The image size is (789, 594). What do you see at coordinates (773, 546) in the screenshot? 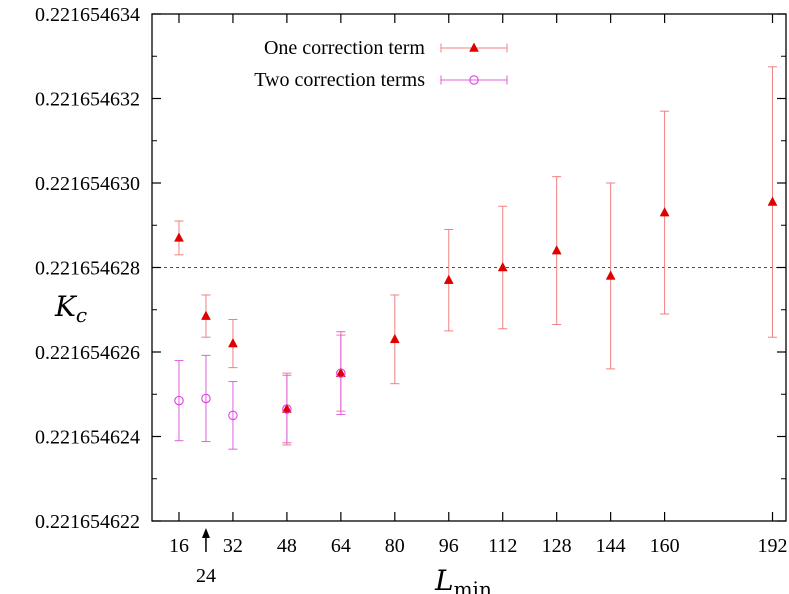
I see `x-tick-label: 192` at bounding box center [773, 546].